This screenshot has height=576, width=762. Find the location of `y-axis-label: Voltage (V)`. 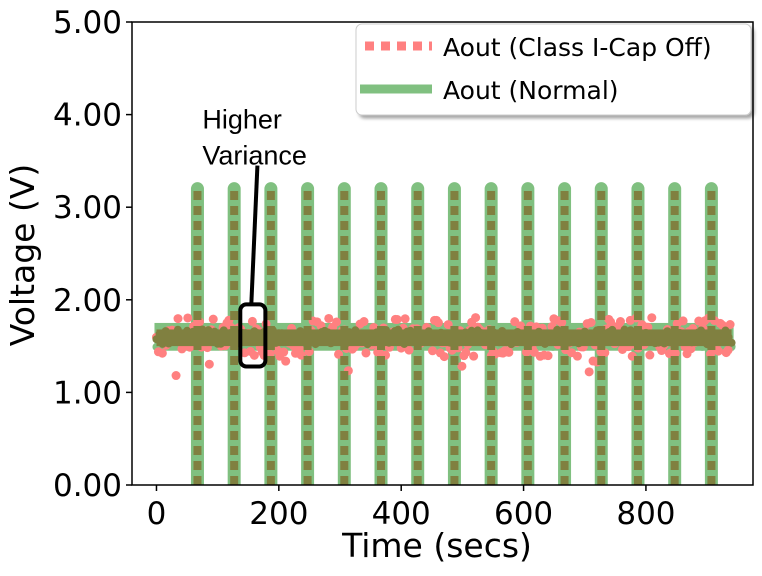

y-axis-label: Voltage (V) is located at coordinates (22, 255).